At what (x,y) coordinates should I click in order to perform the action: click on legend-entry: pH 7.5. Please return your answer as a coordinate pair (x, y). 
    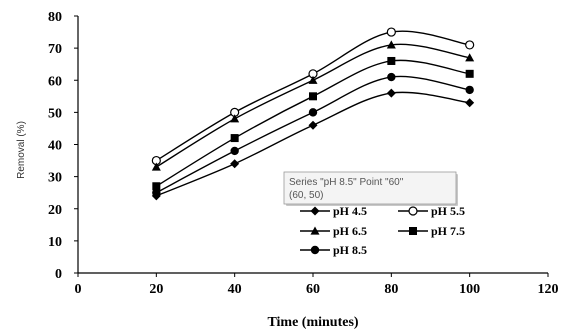
    Looking at the image, I should click on (431, 231).